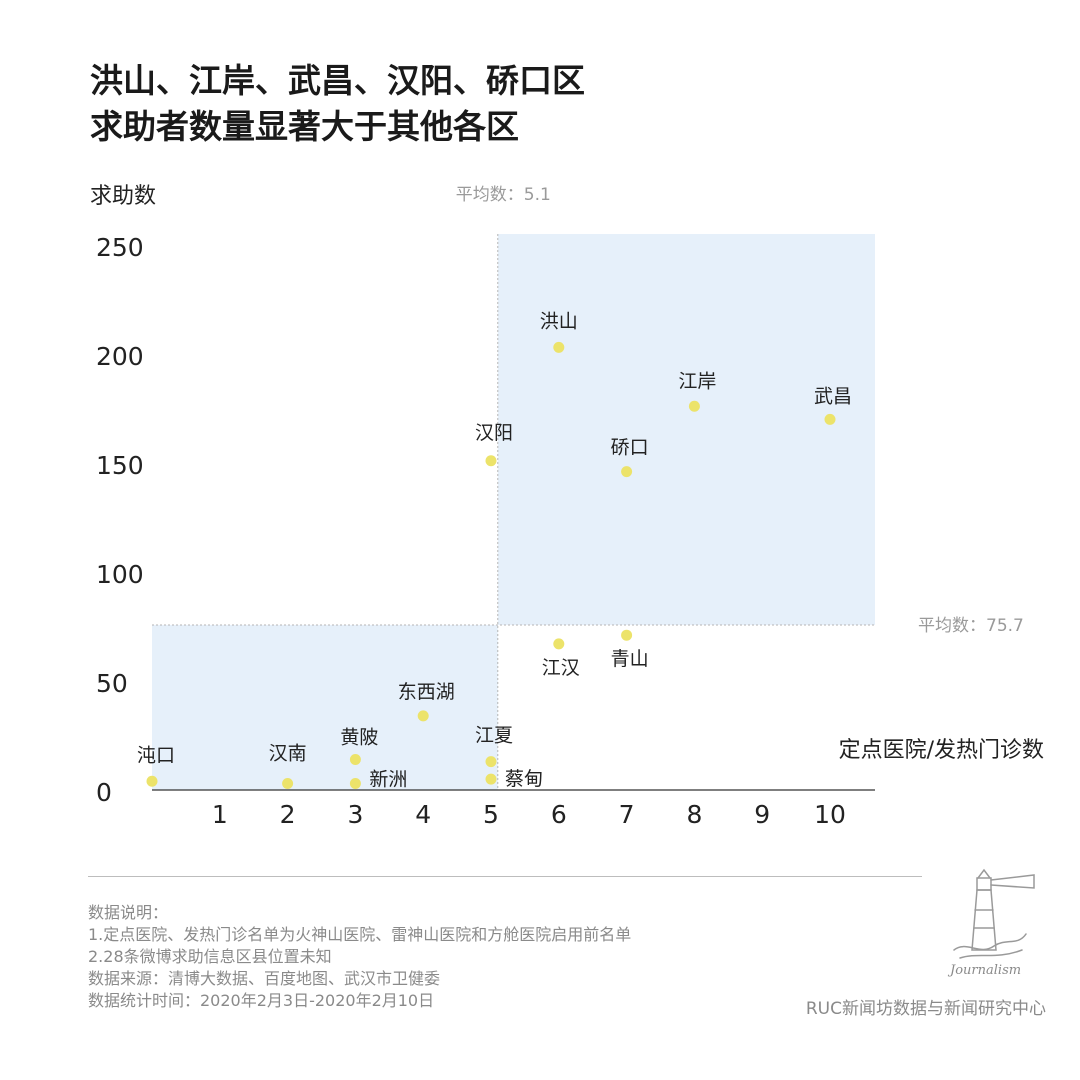 The width and height of the screenshot is (1080, 1080). I want to click on point-label: 蔡甸, so click(524, 779).